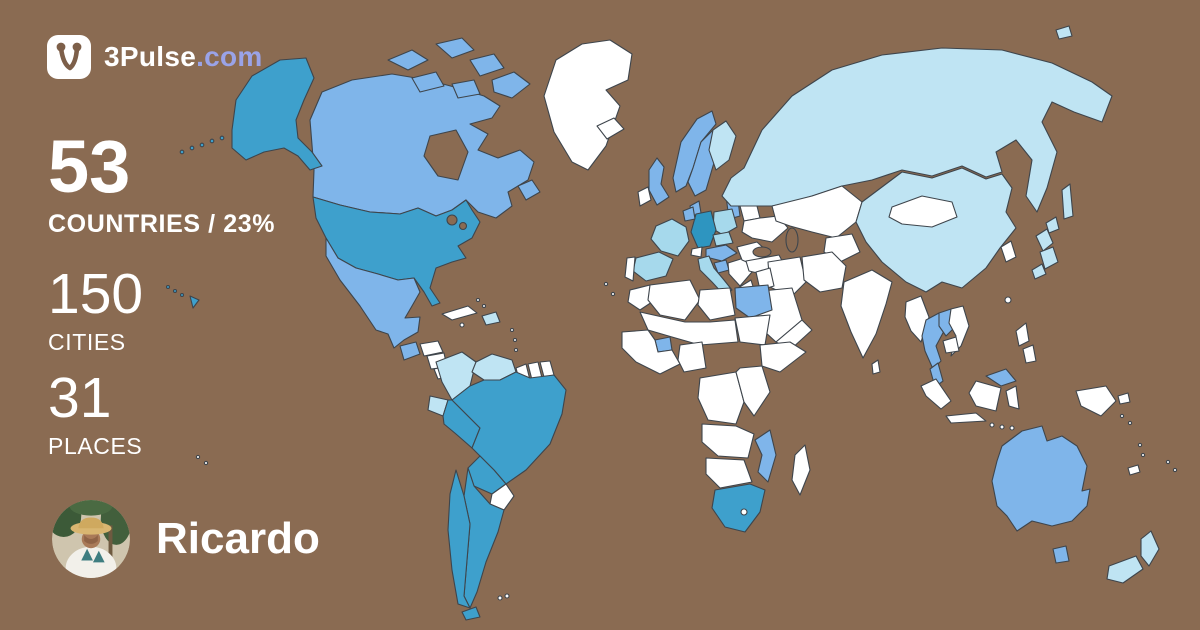  Describe the element at coordinates (729, 473) in the screenshot. I see `country-namibia-botswana` at that location.